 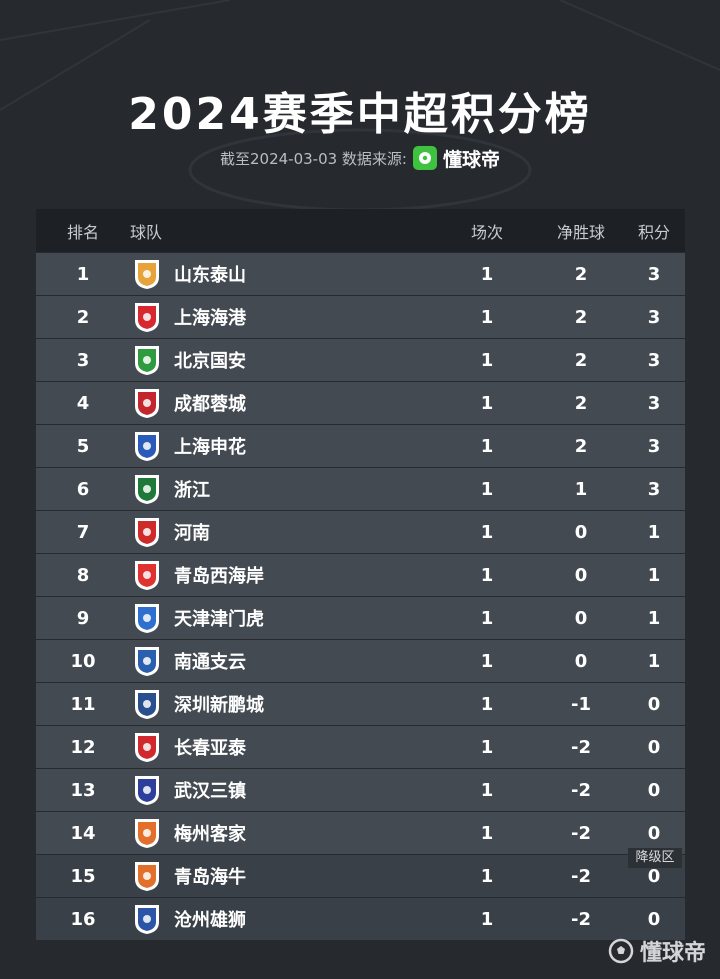 I want to click on watermark: 懂球帝, so click(x=657, y=951).